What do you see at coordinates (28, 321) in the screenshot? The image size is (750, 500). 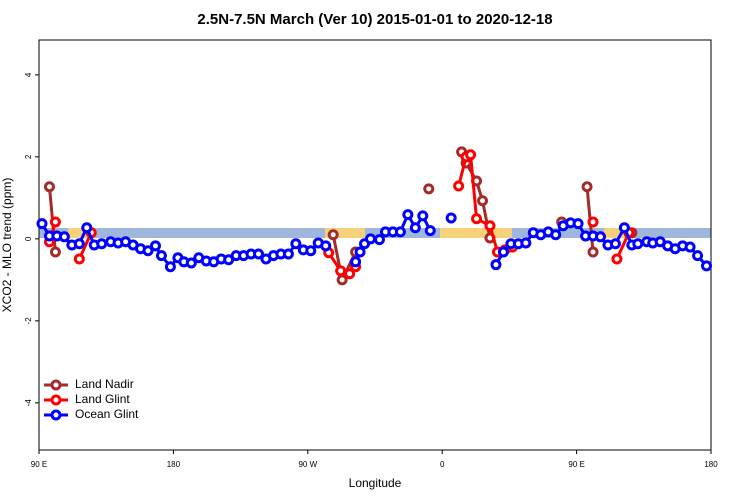 I see `y-tick-label: -2` at bounding box center [28, 321].